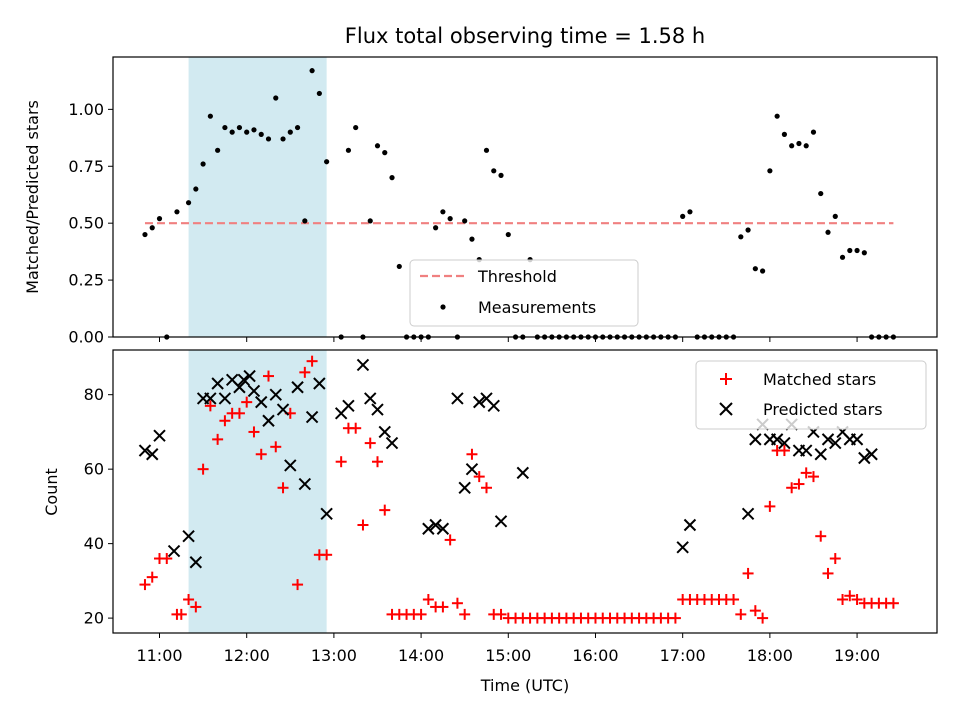 This screenshot has width=960, height=720. I want to click on top-y-tick-label: 0.00, so click(86, 337).